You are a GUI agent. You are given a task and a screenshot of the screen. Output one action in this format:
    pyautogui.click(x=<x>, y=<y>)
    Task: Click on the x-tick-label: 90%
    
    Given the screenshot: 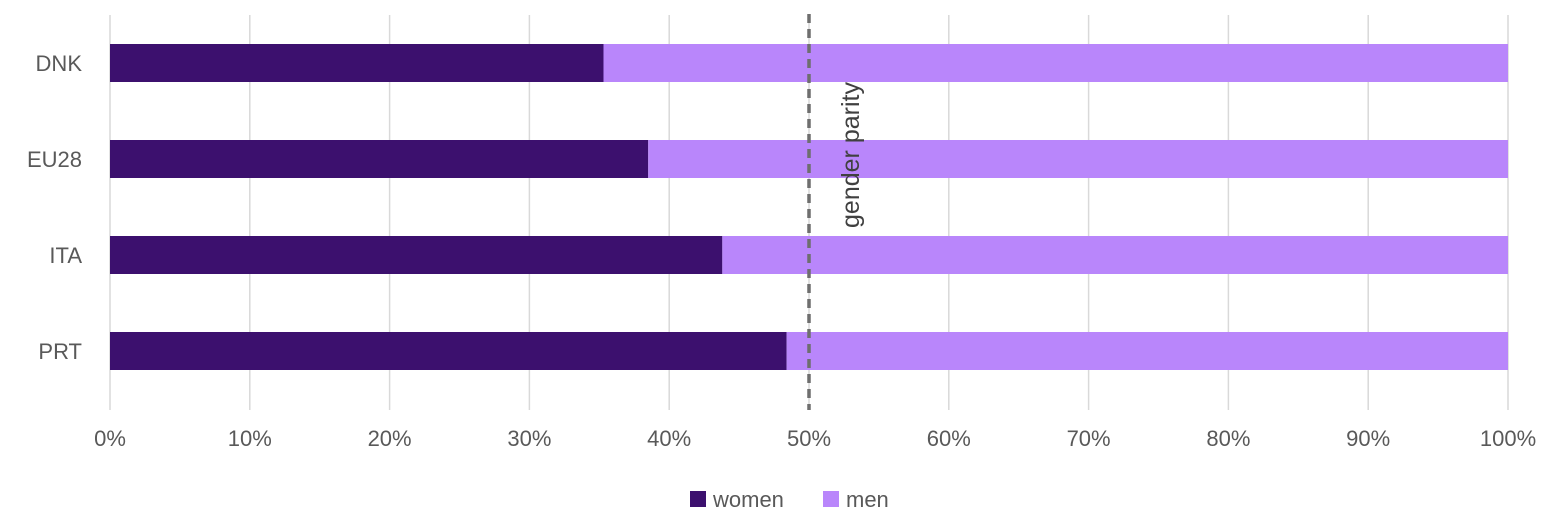 What is the action you would take?
    pyautogui.click(x=1368, y=438)
    